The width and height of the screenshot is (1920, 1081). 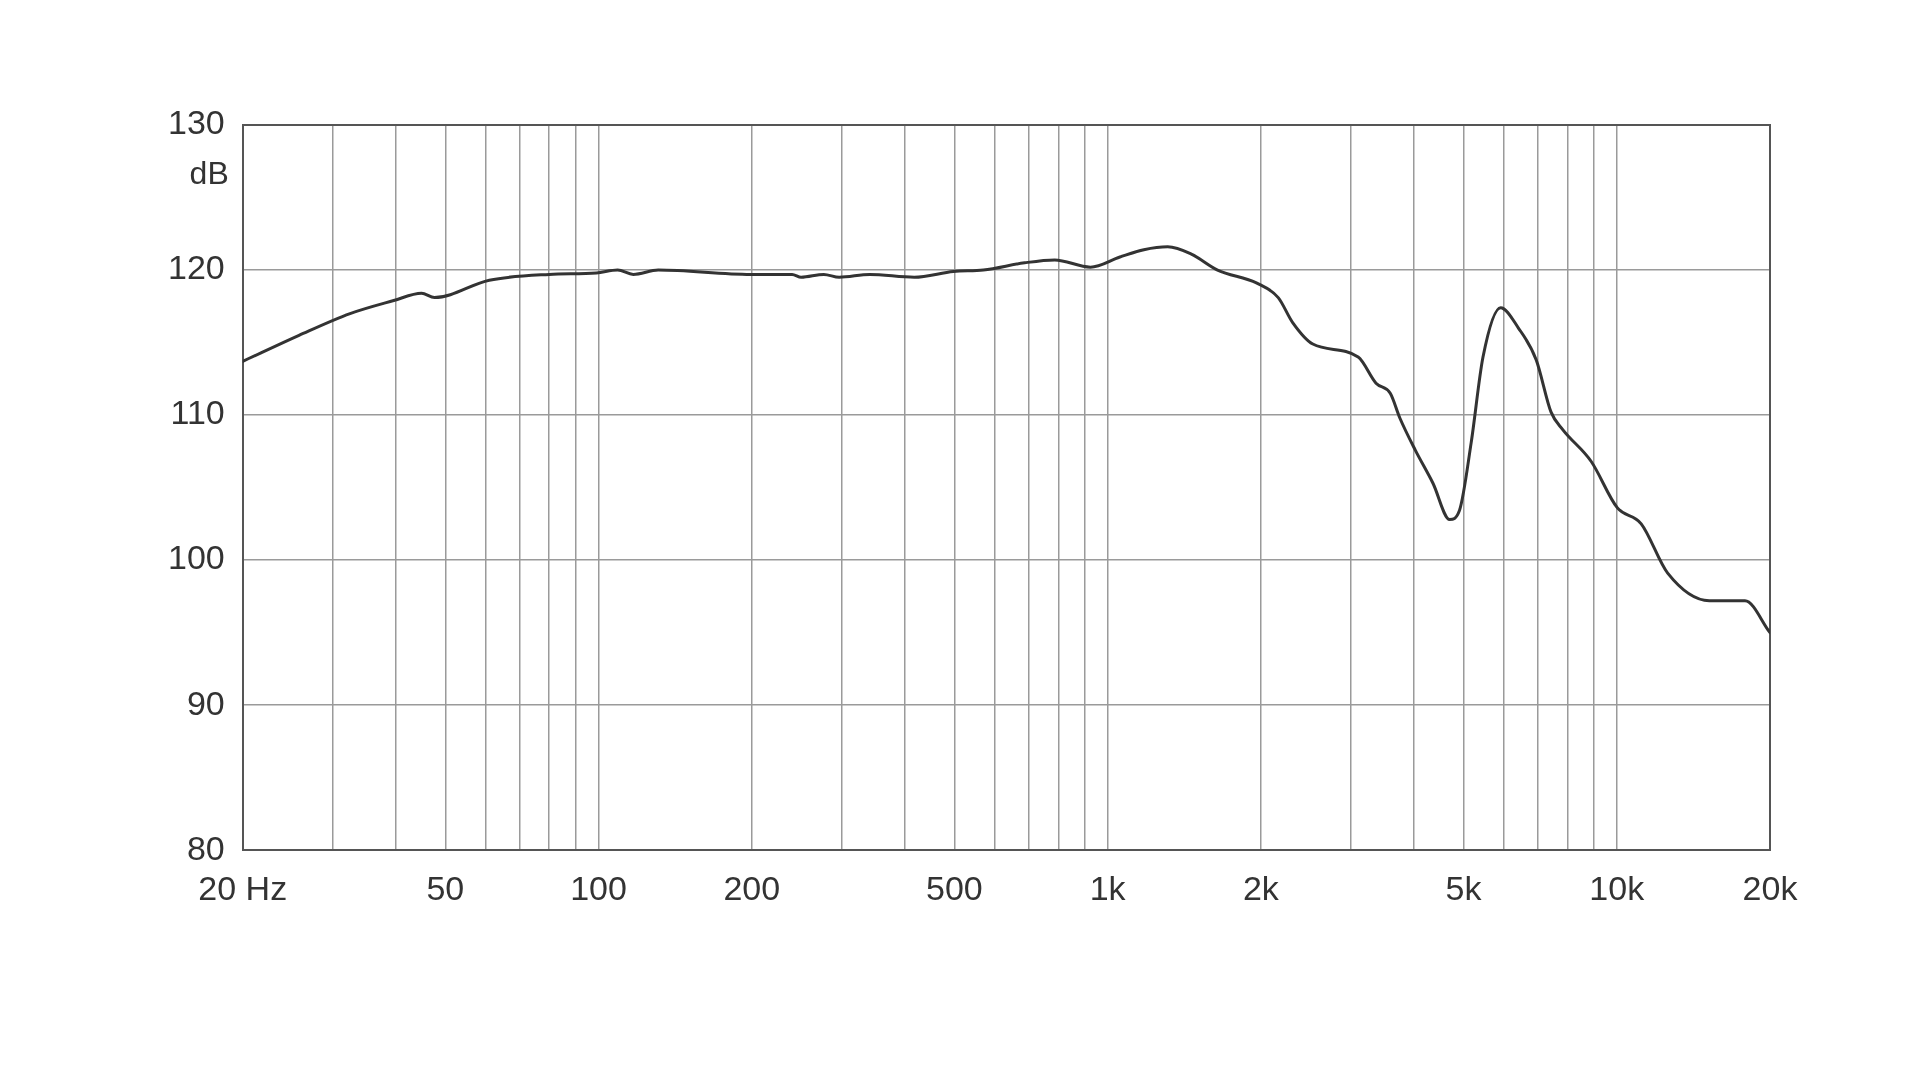 What do you see at coordinates (196, 557) in the screenshot?
I see `y-tick-label: 100` at bounding box center [196, 557].